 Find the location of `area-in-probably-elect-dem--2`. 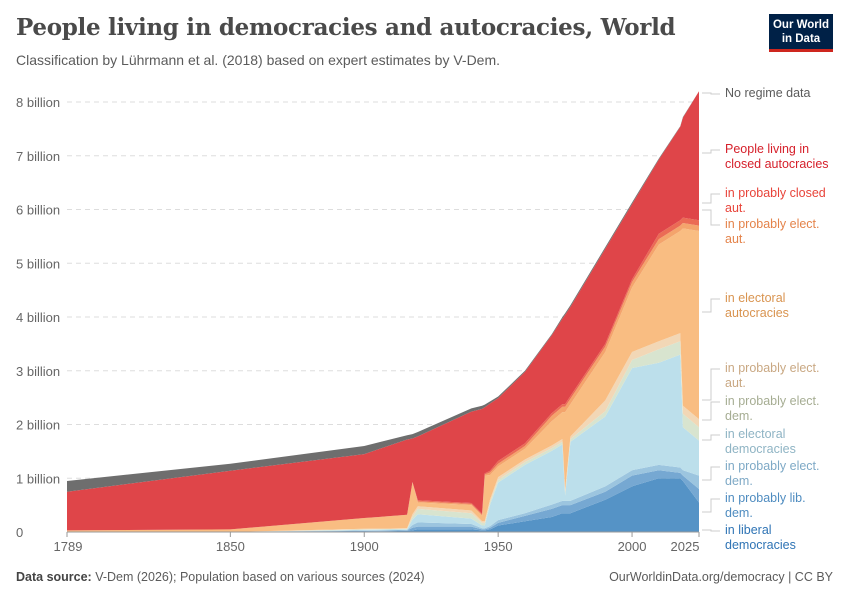

area-in-probably-elect-dem--2 is located at coordinates (383, 498).